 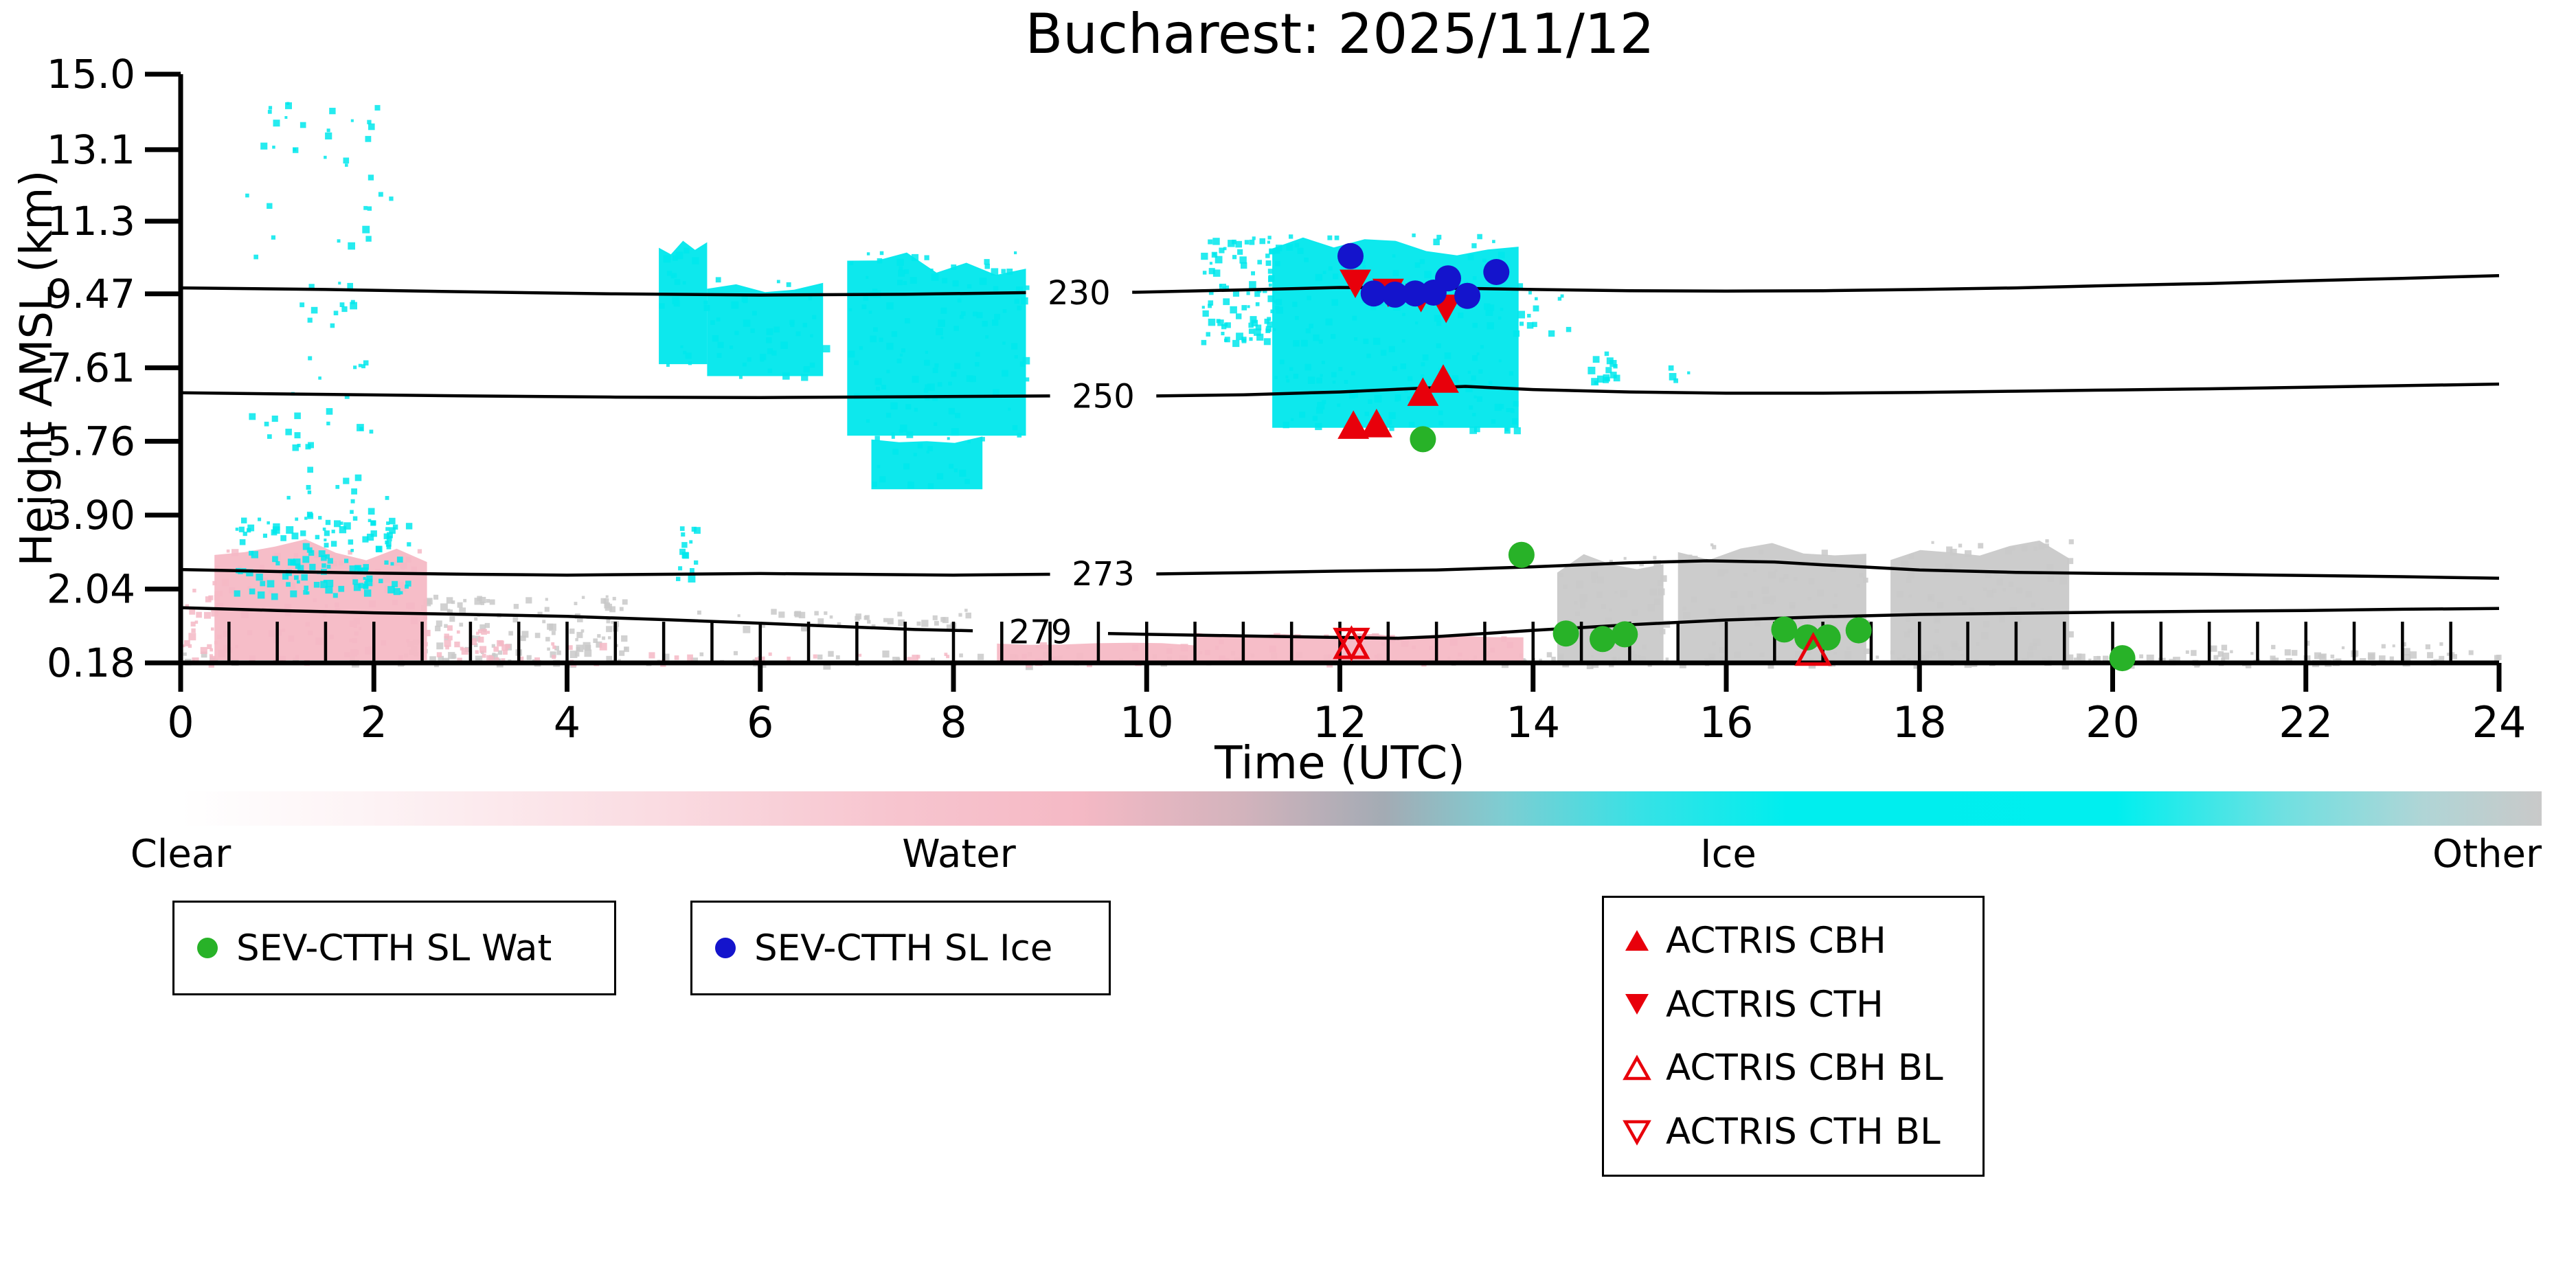 What do you see at coordinates (2306, 722) in the screenshot?
I see `x-tick-label: 22` at bounding box center [2306, 722].